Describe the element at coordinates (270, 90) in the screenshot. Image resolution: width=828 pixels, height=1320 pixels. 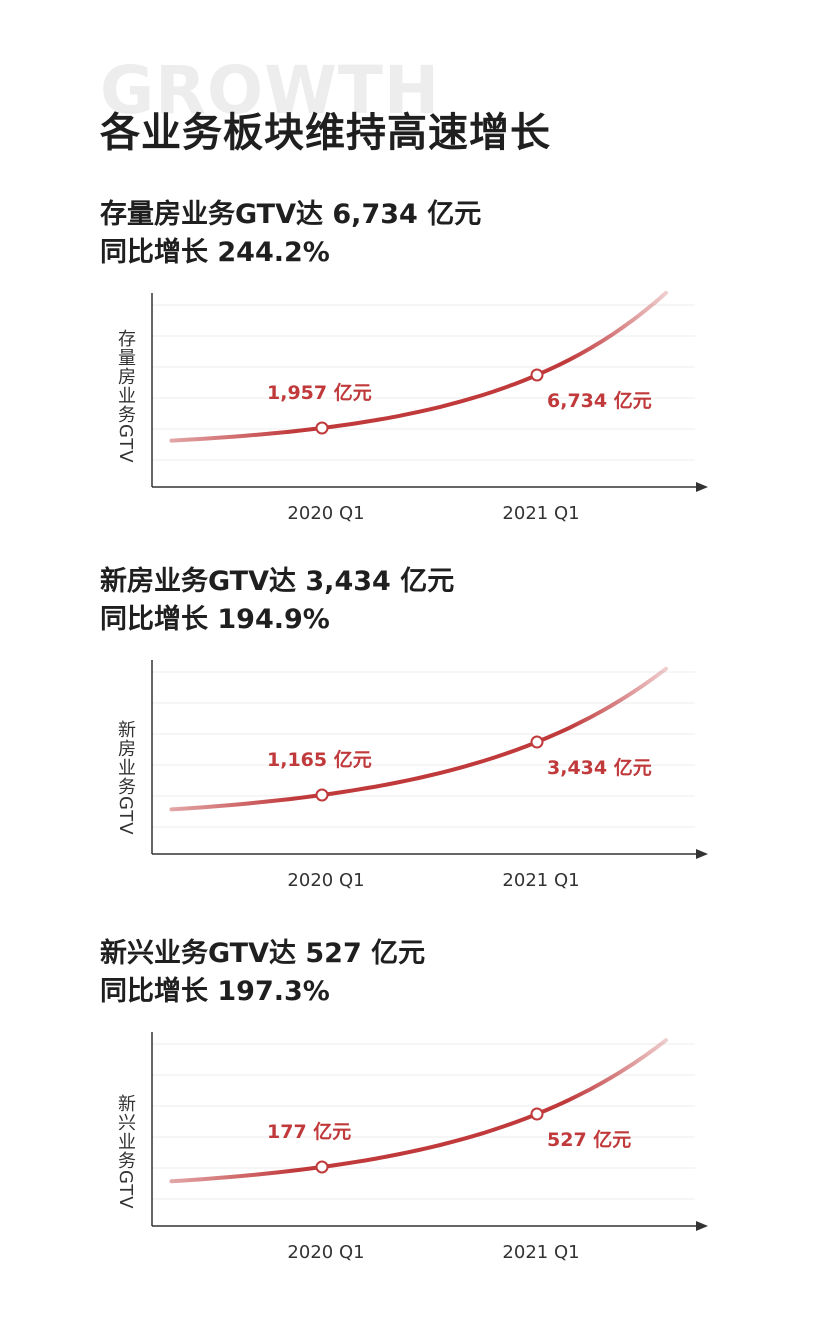
I see `watermark-text: GROWTH` at that location.